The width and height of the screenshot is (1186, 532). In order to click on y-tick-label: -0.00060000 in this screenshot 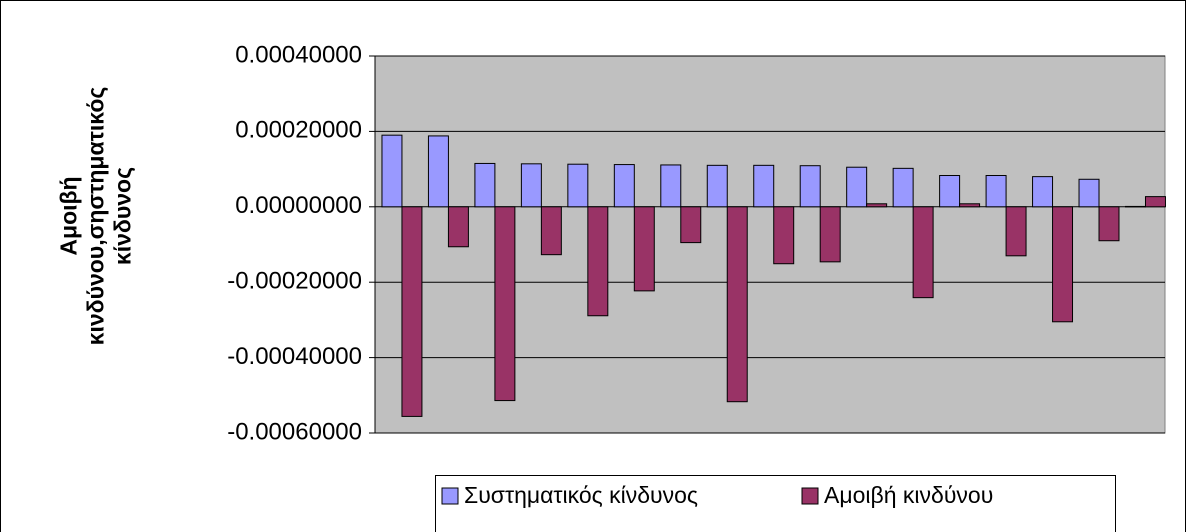, I will do `click(294, 431)`.